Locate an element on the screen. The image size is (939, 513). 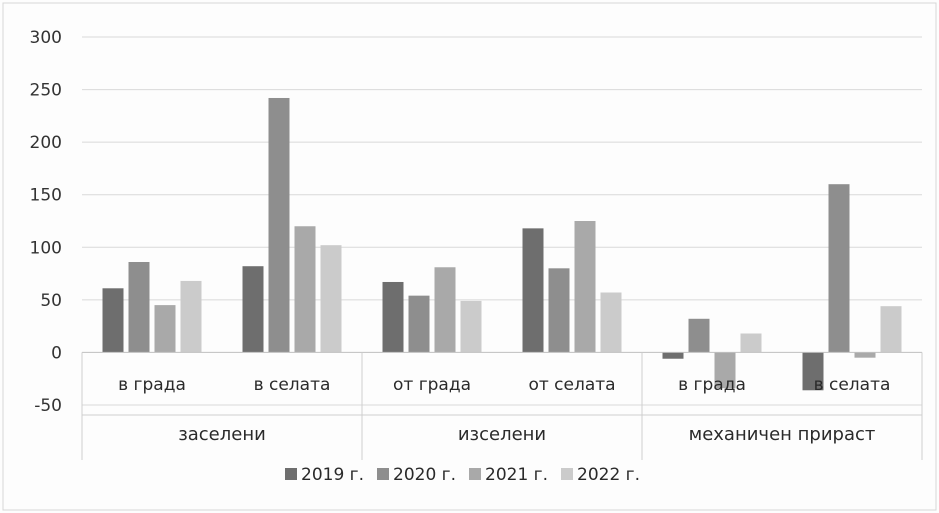
category-label: от селата is located at coordinates (571, 385).